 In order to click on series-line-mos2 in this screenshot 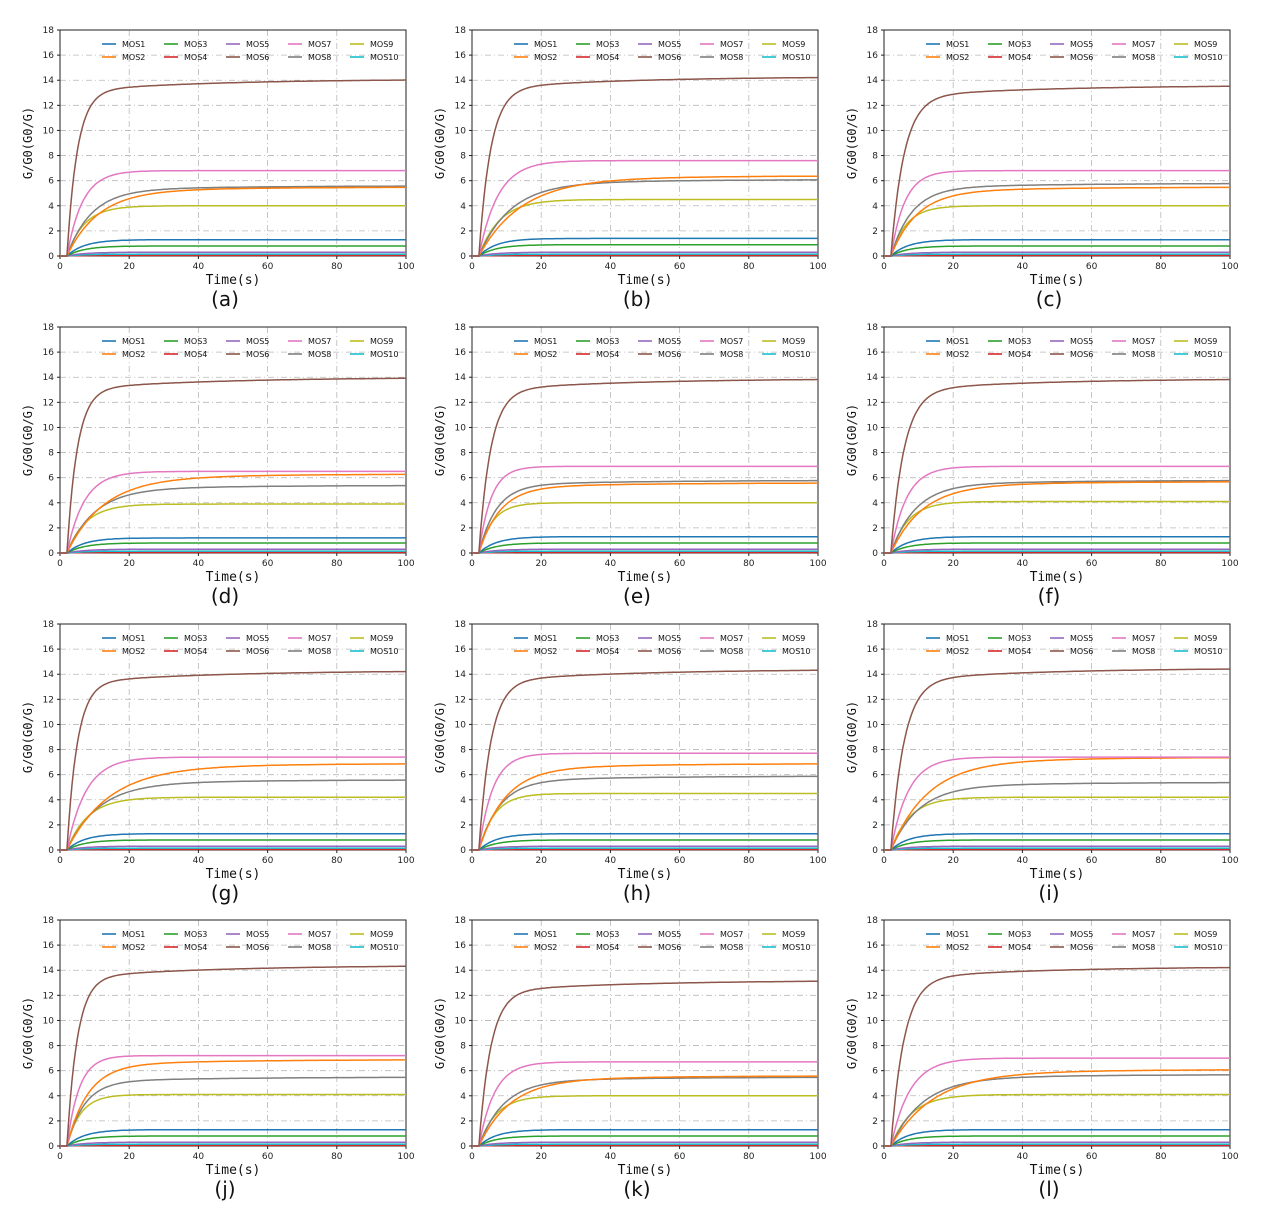, I will do `click(1057, 803)`.